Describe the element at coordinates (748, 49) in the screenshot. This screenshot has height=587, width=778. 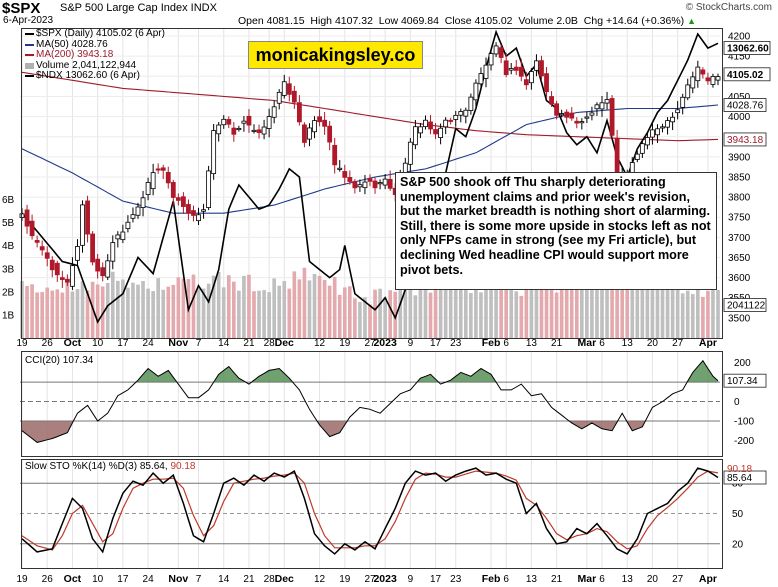
I see `value-tag-text: 13062.60` at that location.